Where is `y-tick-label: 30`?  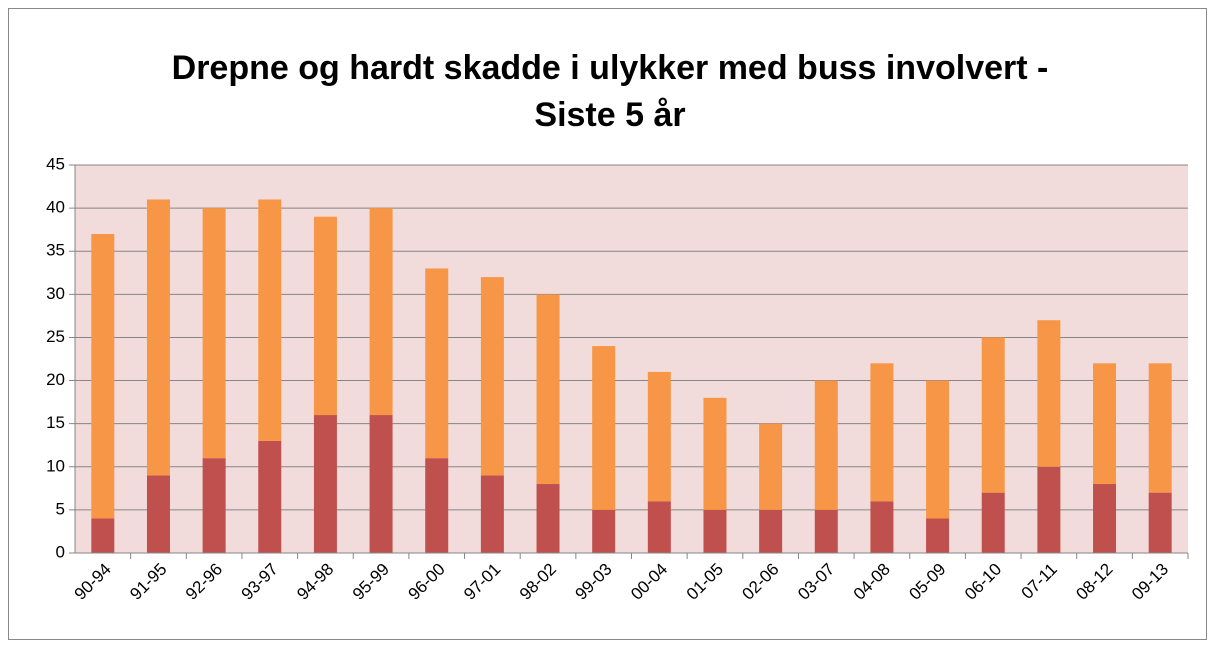
y-tick-label: 30 is located at coordinates (55, 293).